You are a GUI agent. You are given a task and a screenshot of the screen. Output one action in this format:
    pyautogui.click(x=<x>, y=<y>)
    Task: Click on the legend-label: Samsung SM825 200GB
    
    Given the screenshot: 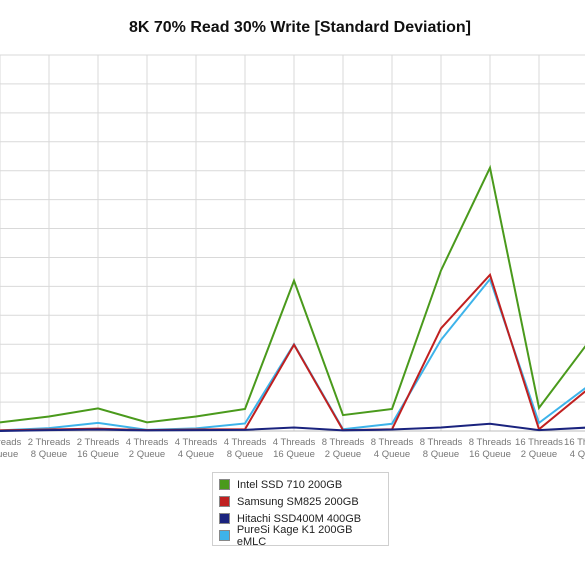 What is the action you would take?
    pyautogui.click(x=298, y=501)
    